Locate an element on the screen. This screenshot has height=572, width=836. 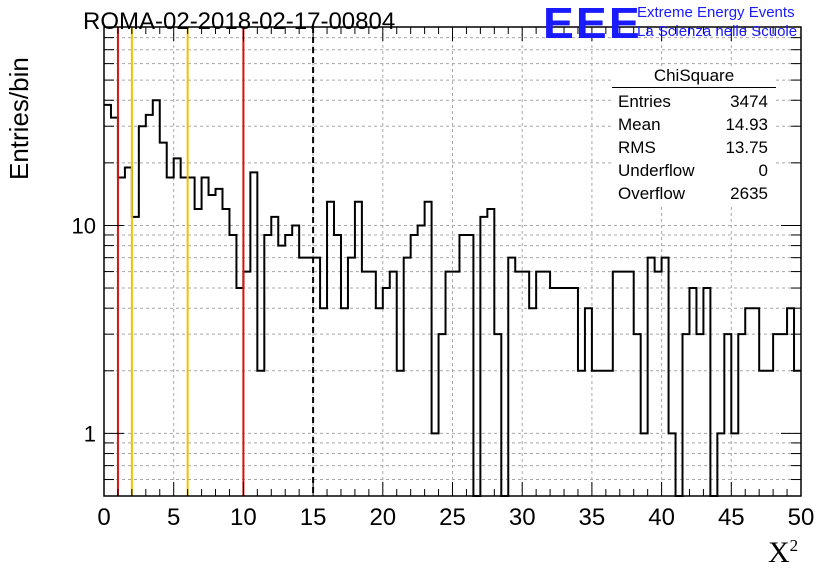
stats-title: ChiSquare is located at coordinates (694, 77).